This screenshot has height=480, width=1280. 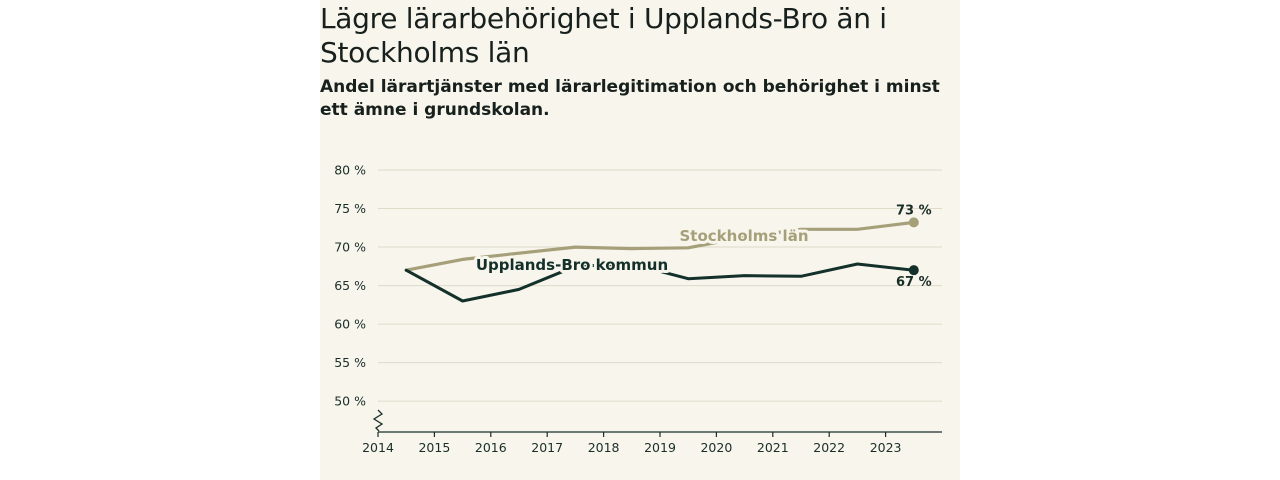 What do you see at coordinates (350, 324) in the screenshot?
I see `y-tick-label: 60 %` at bounding box center [350, 324].